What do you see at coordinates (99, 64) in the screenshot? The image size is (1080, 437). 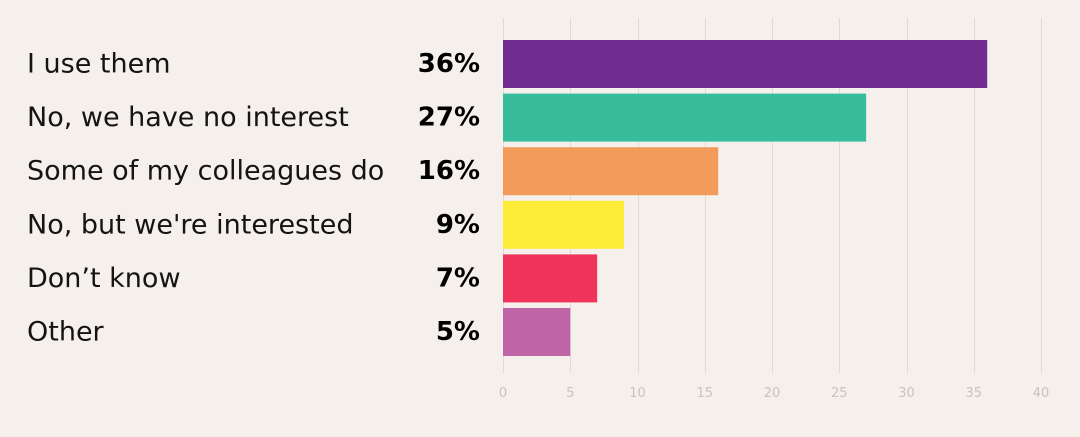 I see `category-label-0: I use them` at bounding box center [99, 64].